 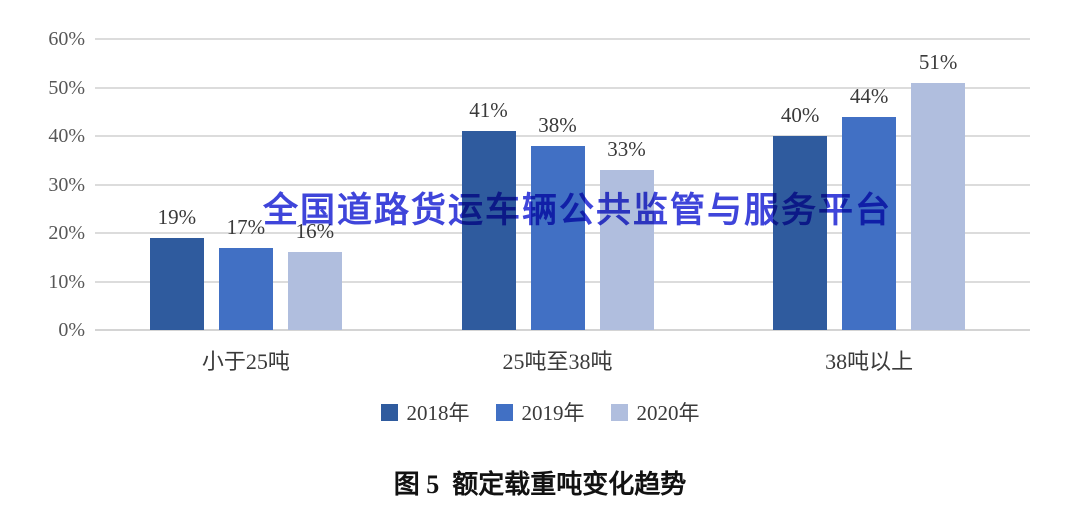 I want to click on bar-value-label: 41%, so click(x=488, y=110).